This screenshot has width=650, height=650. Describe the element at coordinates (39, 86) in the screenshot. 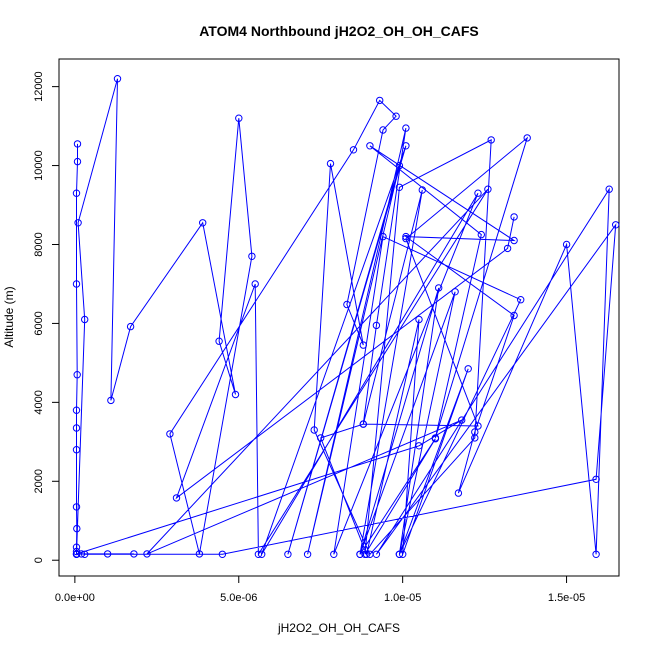

I see `y-tick-label: 12000` at that location.